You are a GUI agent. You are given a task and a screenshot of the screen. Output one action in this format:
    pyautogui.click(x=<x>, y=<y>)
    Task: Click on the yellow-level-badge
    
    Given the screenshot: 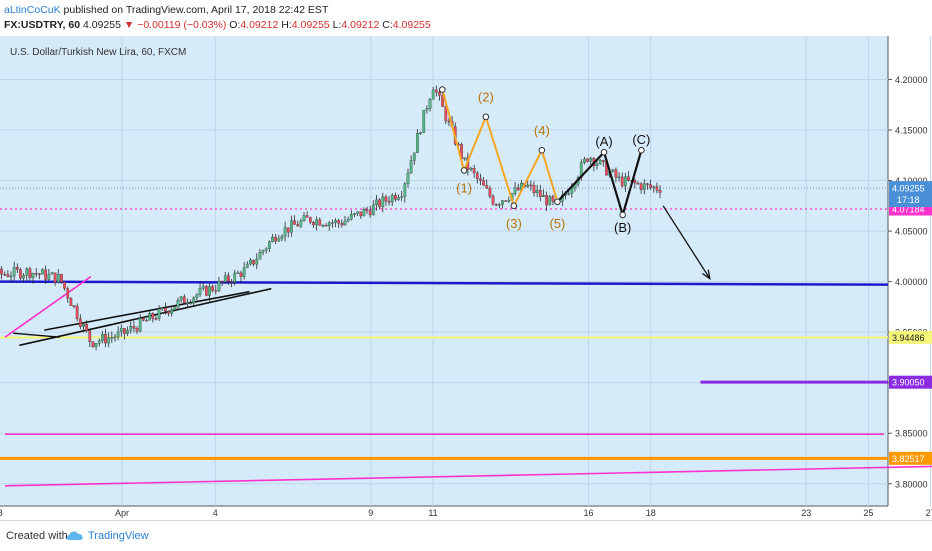 What is the action you would take?
    pyautogui.click(x=910, y=337)
    